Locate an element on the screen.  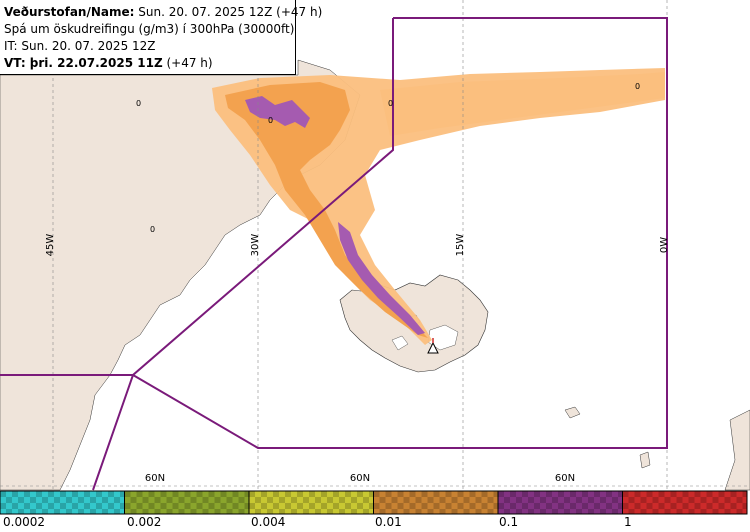
issue-time: IT: Sun. 20. 07. 2025 12Z is located at coordinates (80, 46).